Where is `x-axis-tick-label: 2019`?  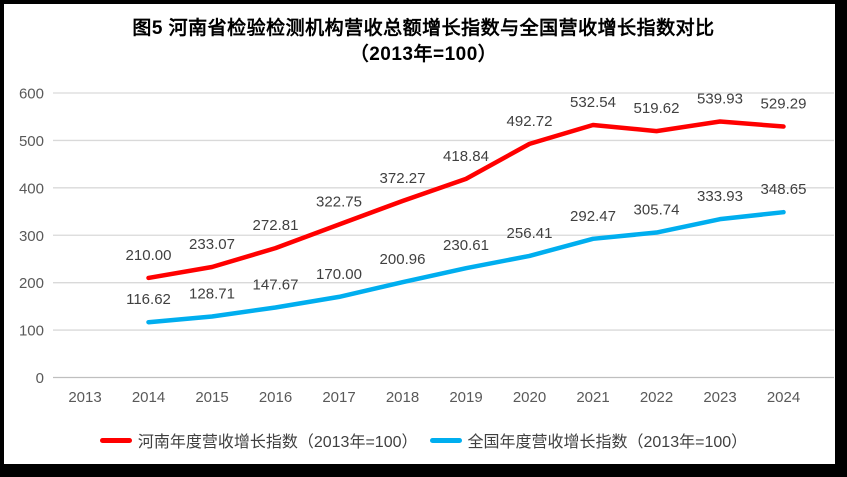
x-axis-tick-label: 2019 is located at coordinates (465, 397).